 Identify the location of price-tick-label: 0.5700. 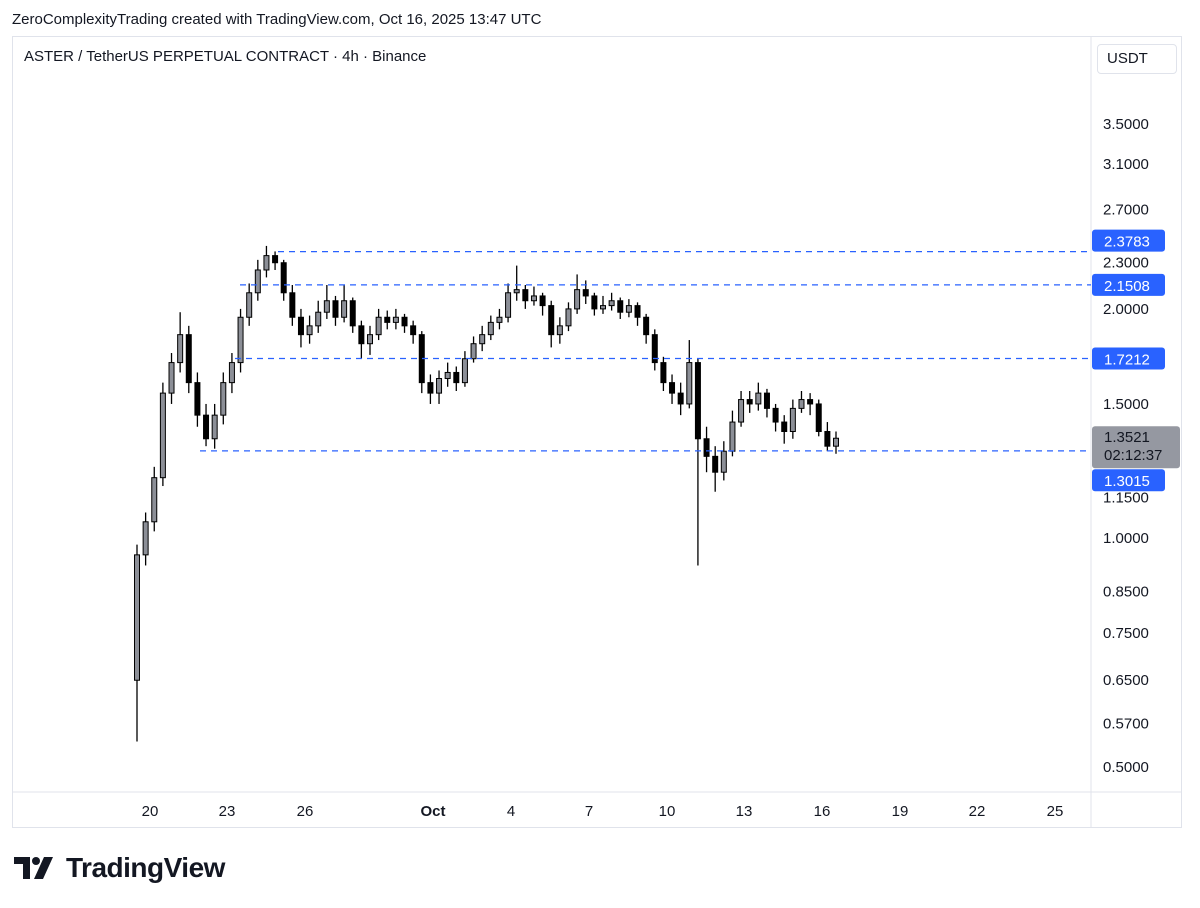
(1126, 724).